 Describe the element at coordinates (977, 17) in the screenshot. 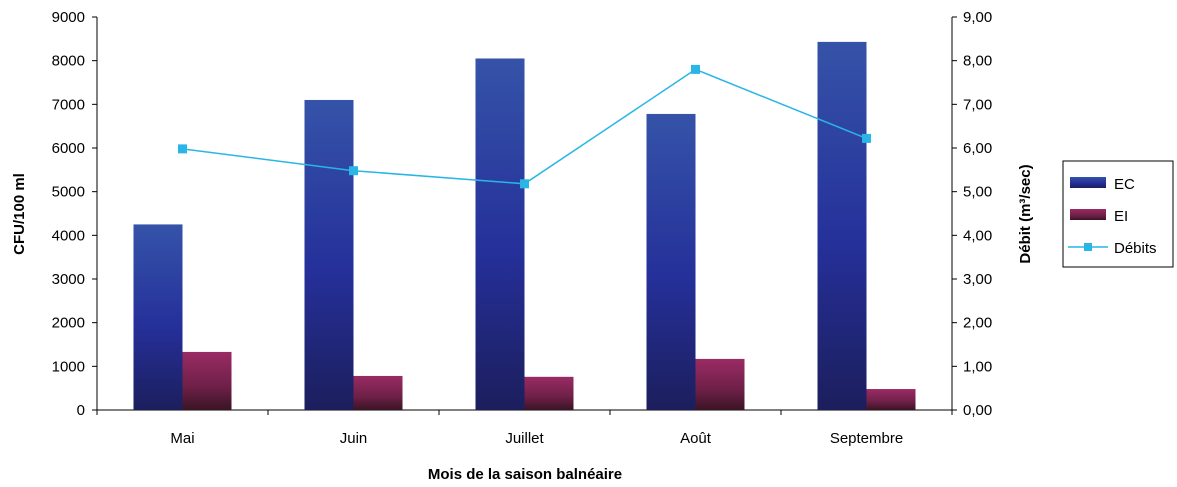

I see `y-right-tick-label: 9,00` at that location.